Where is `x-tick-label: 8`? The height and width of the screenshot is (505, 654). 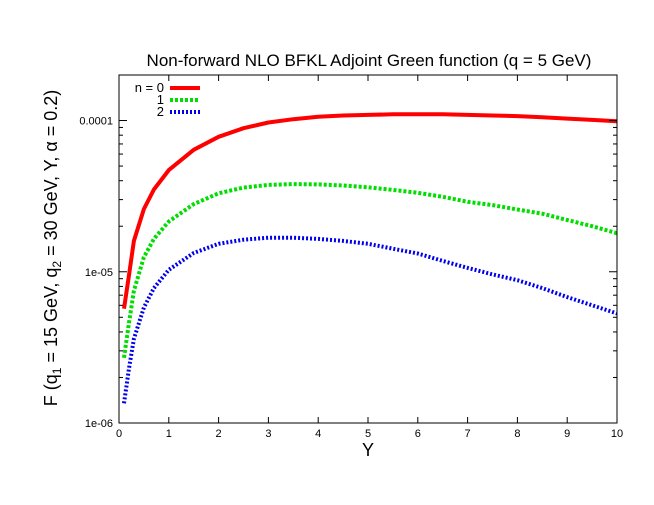 x-tick-label: 8 is located at coordinates (517, 434).